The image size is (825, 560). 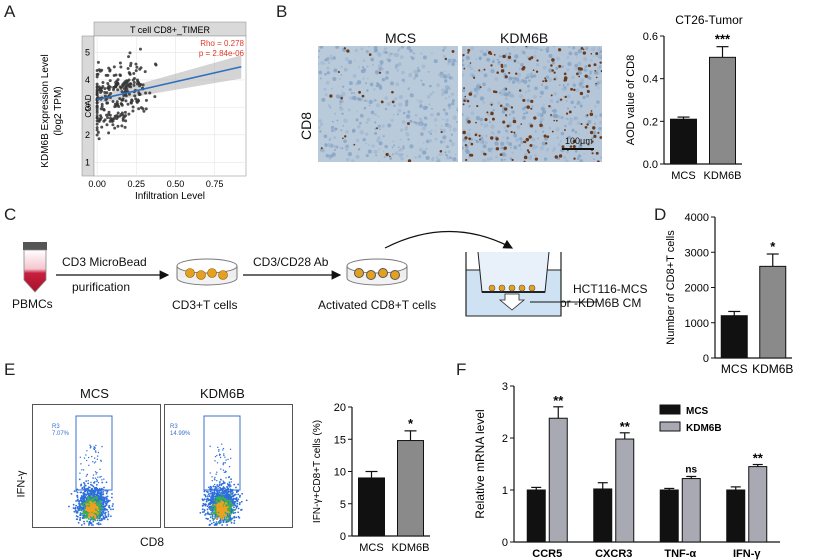 I want to click on transwell-label-line2: or -KDM6B CM, so click(x=601, y=303).